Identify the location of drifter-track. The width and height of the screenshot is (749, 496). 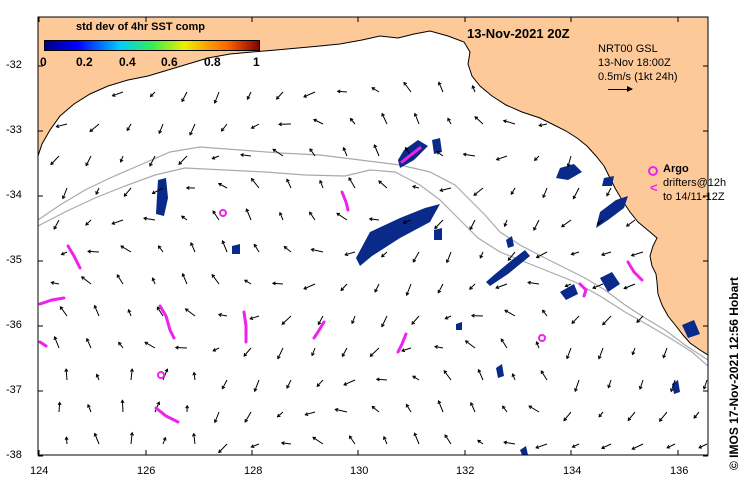
(167, 415).